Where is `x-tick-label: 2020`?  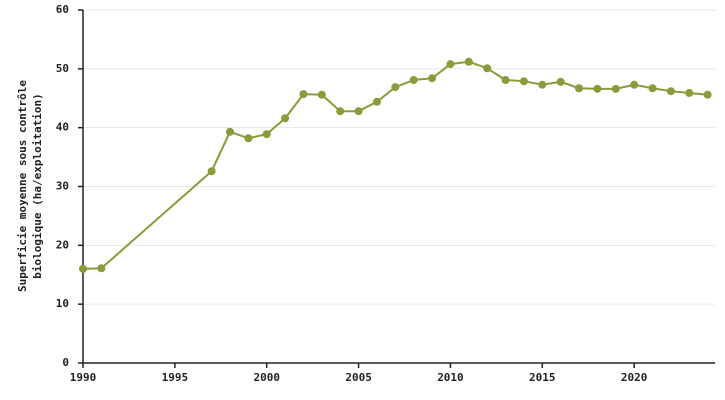 x-tick-label: 2020 is located at coordinates (634, 377).